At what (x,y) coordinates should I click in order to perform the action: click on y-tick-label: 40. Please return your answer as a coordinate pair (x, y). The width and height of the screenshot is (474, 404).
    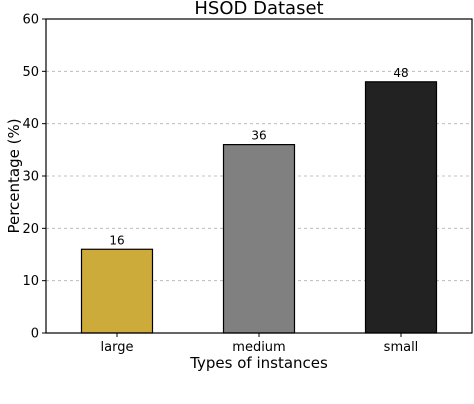
    Looking at the image, I should click on (30, 124).